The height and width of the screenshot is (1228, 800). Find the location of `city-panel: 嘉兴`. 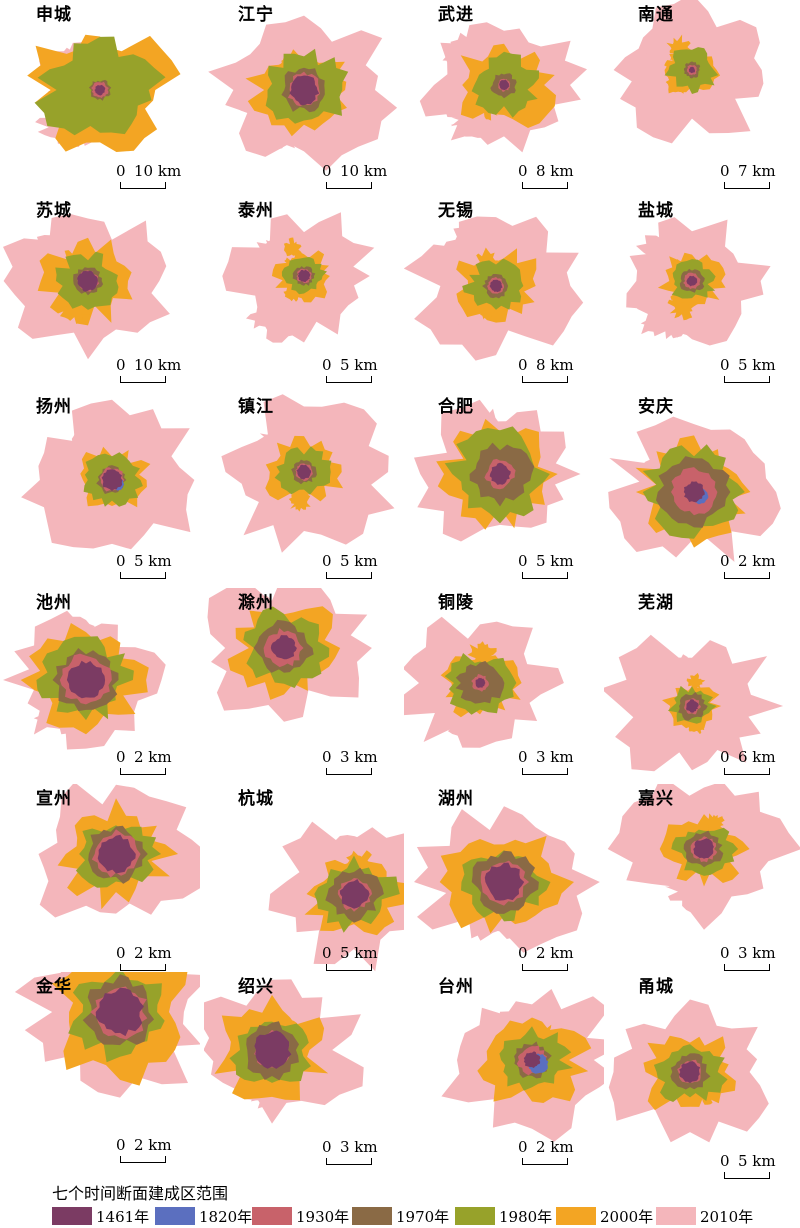

city-panel: 嘉兴 is located at coordinates (702, 882).